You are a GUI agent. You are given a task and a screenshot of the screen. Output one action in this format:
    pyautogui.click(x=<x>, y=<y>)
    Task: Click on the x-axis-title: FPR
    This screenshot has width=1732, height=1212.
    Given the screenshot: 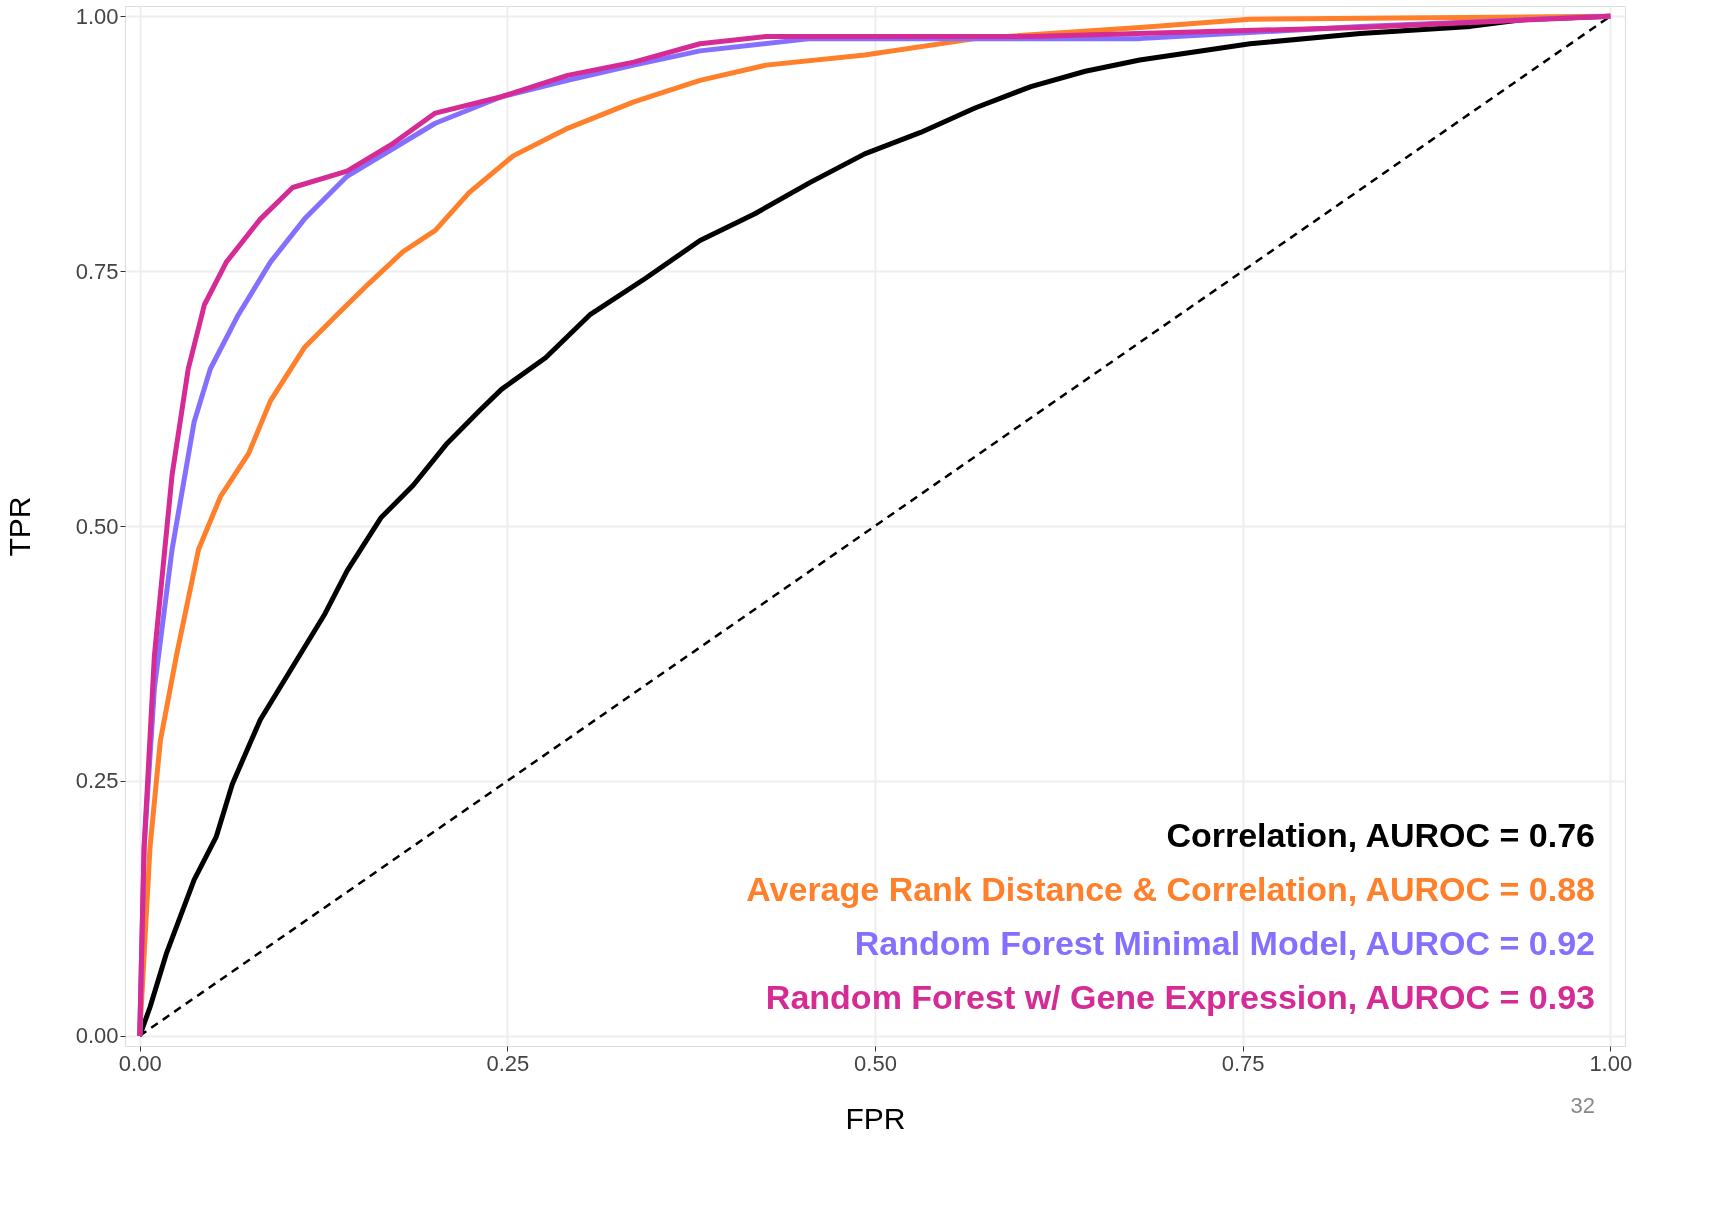 What is the action you would take?
    pyautogui.click(x=875, y=1118)
    